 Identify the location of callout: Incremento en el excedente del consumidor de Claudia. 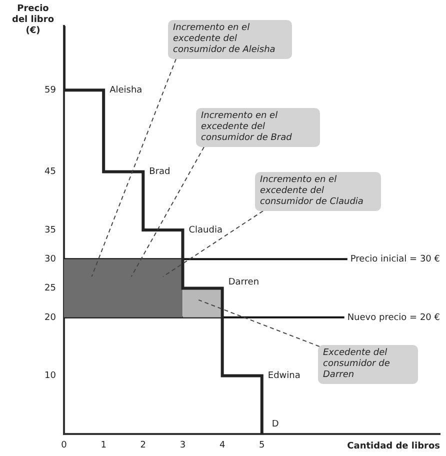
(318, 191).